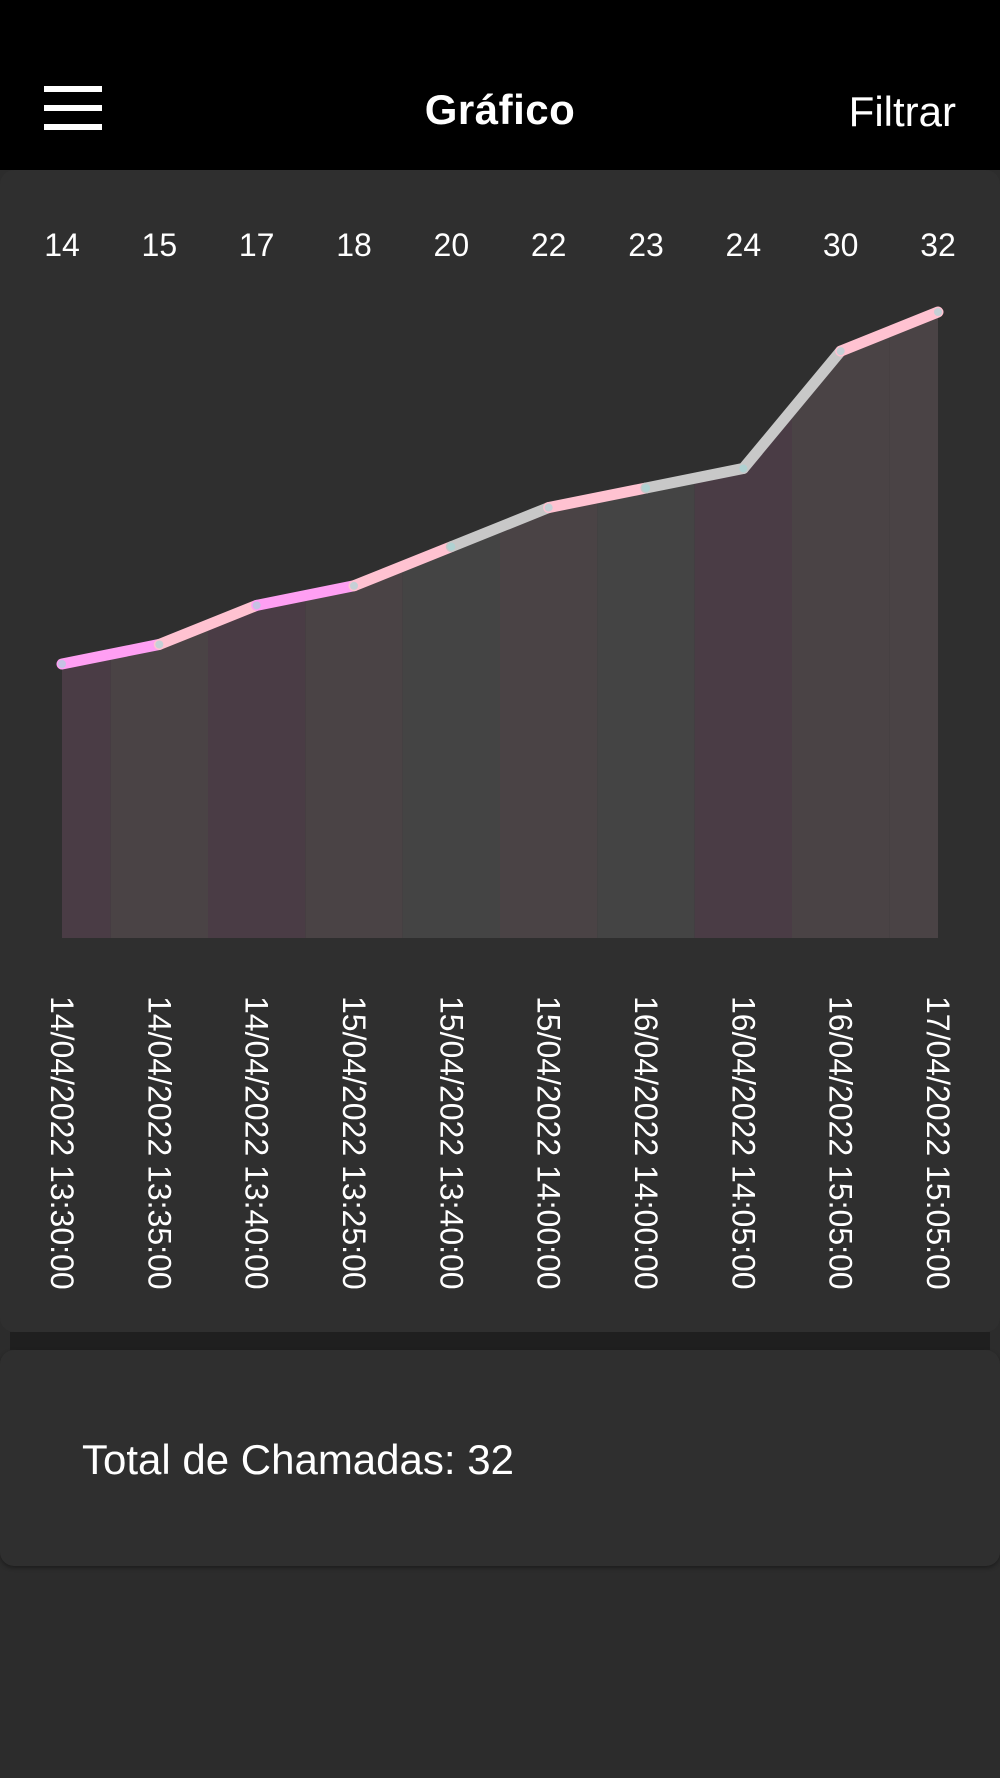  What do you see at coordinates (73, 108) in the screenshot?
I see `hamburger-menu-icon` at bounding box center [73, 108].